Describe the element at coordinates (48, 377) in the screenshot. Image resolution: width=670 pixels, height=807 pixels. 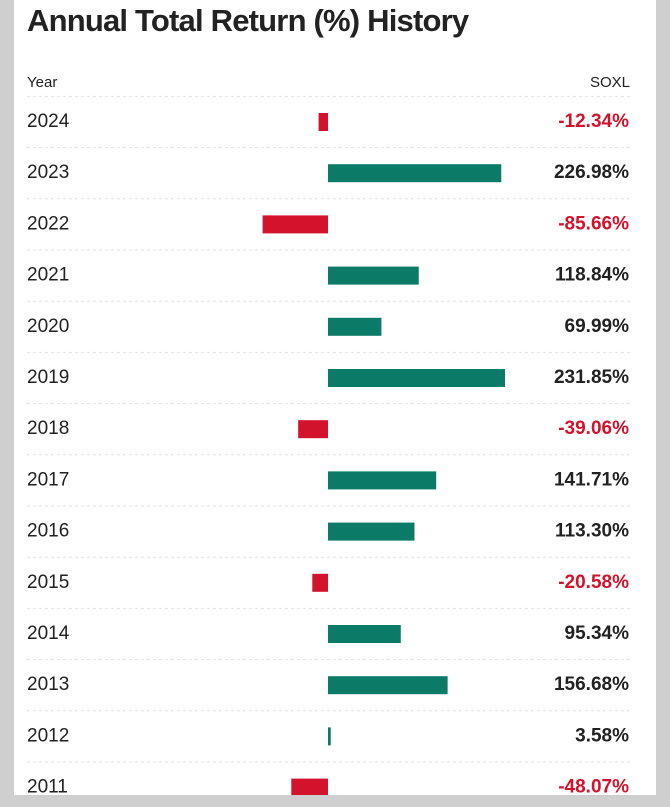
I see `row-label: 2019` at that location.